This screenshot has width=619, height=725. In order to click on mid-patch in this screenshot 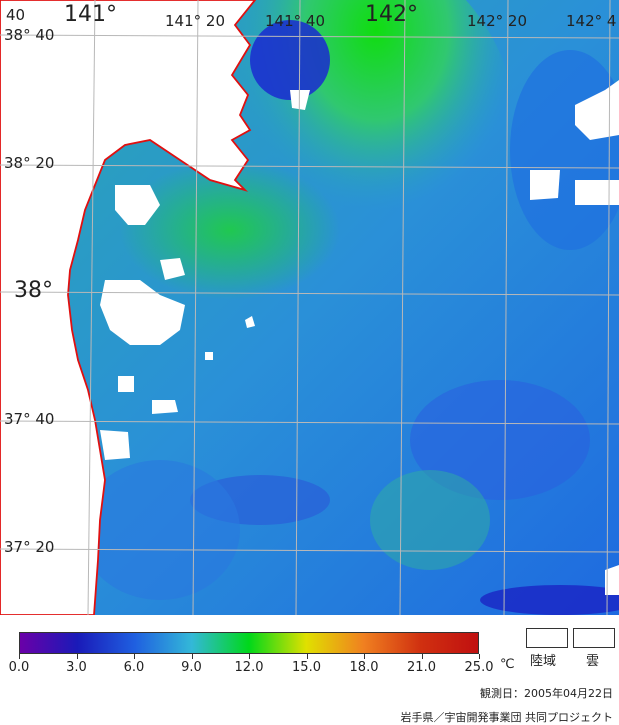, I will do `click(430, 520)`.